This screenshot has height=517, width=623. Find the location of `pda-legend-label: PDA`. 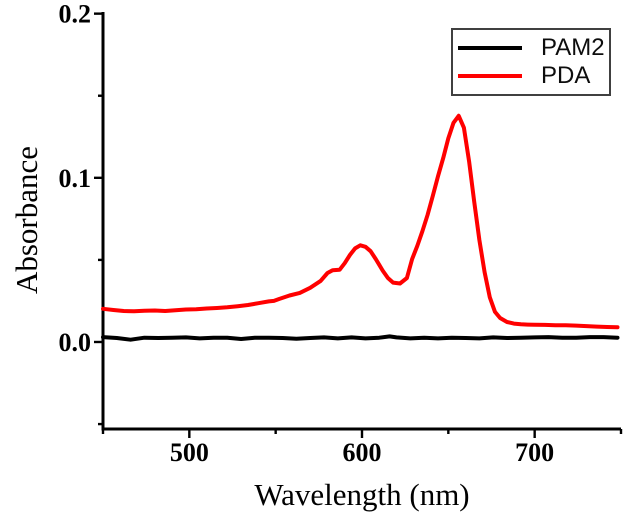

pda-legend-label: PDA is located at coordinates (566, 75).